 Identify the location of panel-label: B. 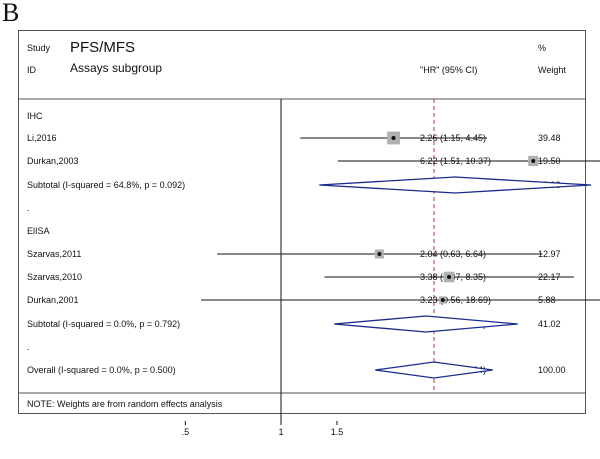
(11, 13).